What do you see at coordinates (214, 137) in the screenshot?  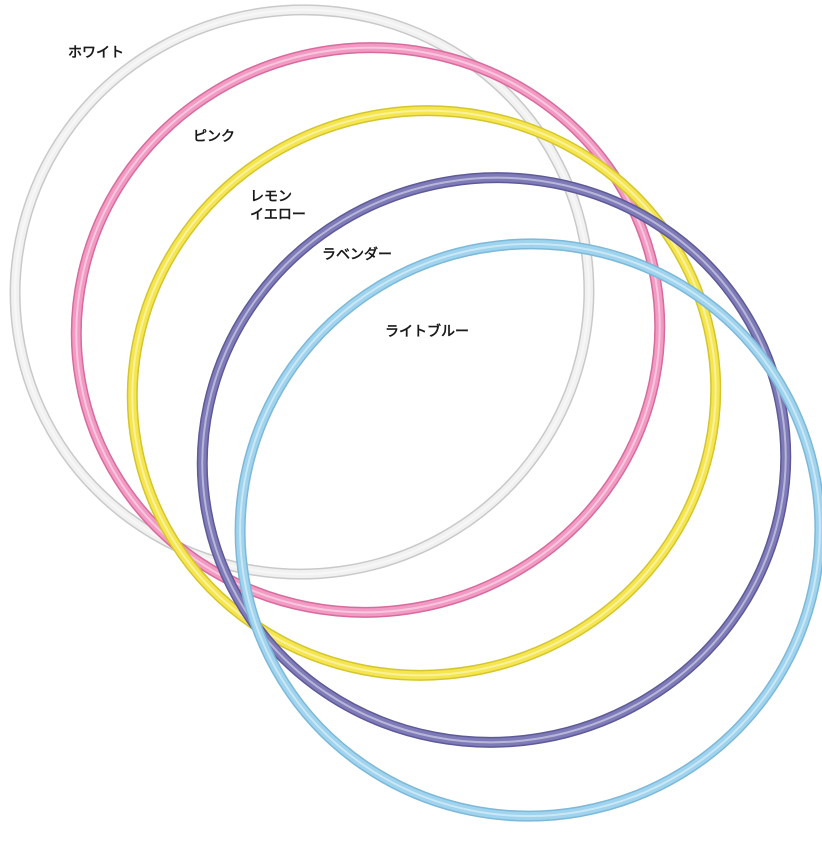 I see `hoop-label-pink: ピンク` at bounding box center [214, 137].